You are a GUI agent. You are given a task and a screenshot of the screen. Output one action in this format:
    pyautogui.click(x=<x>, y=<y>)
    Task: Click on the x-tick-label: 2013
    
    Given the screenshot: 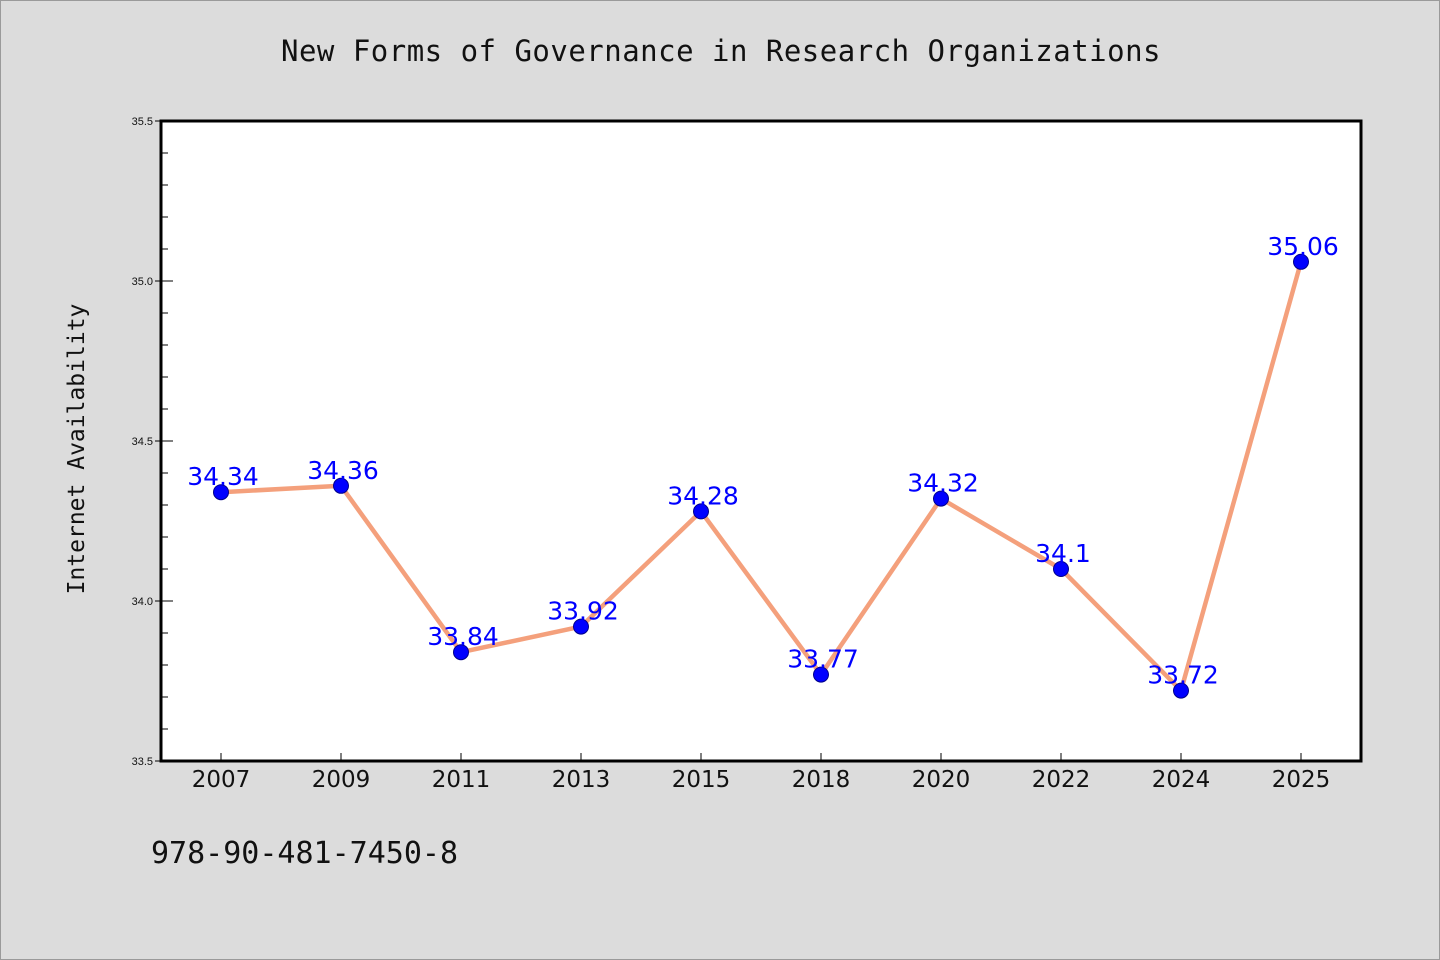 What is the action you would take?
    pyautogui.click(x=581, y=780)
    